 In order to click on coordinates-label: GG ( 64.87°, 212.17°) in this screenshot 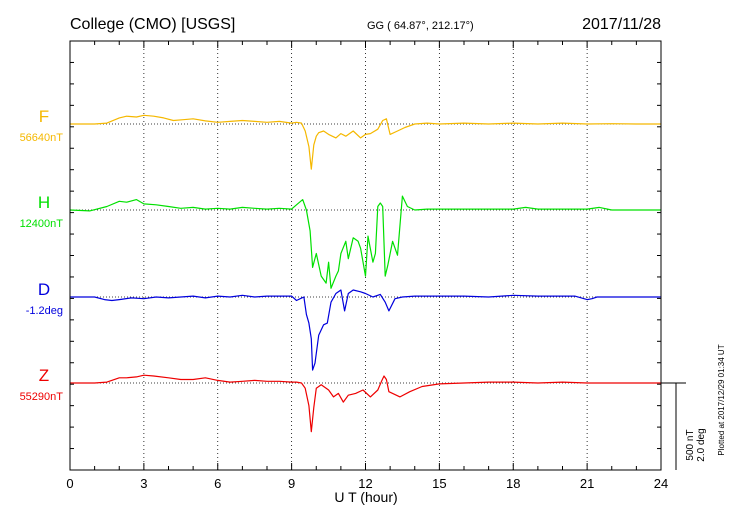, I will do `click(420, 26)`.